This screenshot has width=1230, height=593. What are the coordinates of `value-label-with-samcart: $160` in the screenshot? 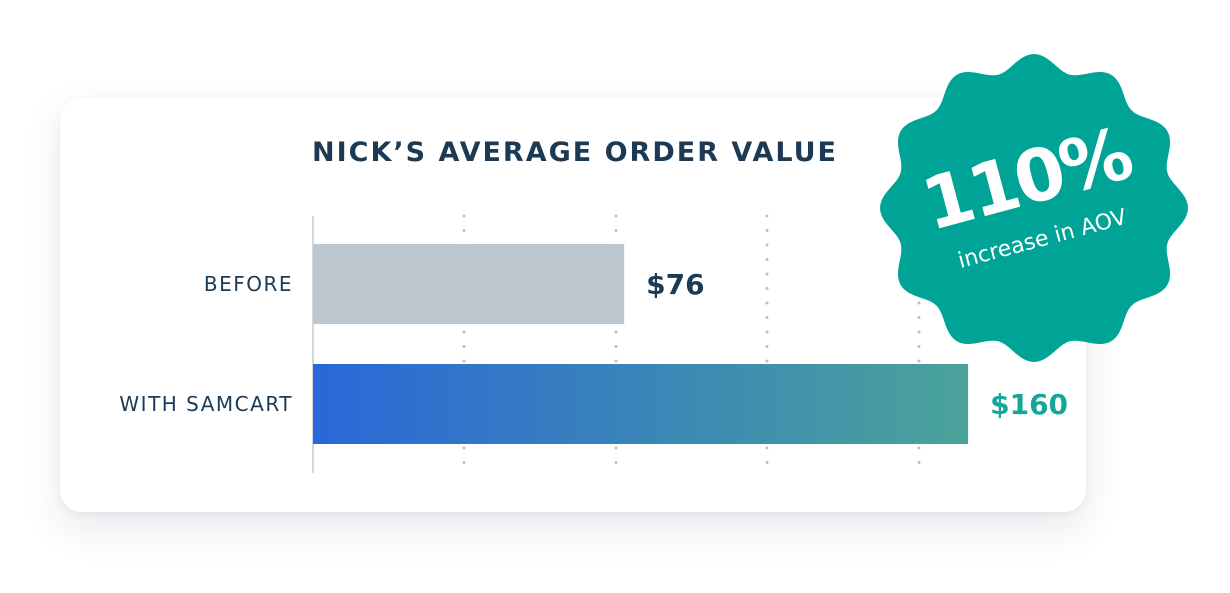 It's located at (1029, 404).